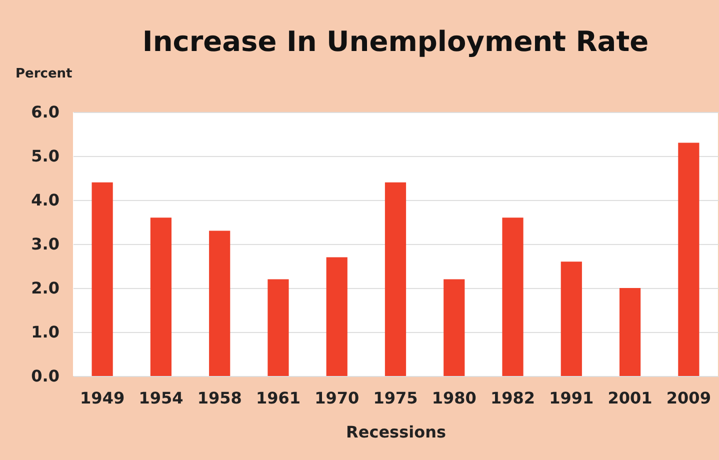 This screenshot has width=719, height=460. Describe the element at coordinates (102, 398) in the screenshot. I see `x-tick-label: 1949` at that location.